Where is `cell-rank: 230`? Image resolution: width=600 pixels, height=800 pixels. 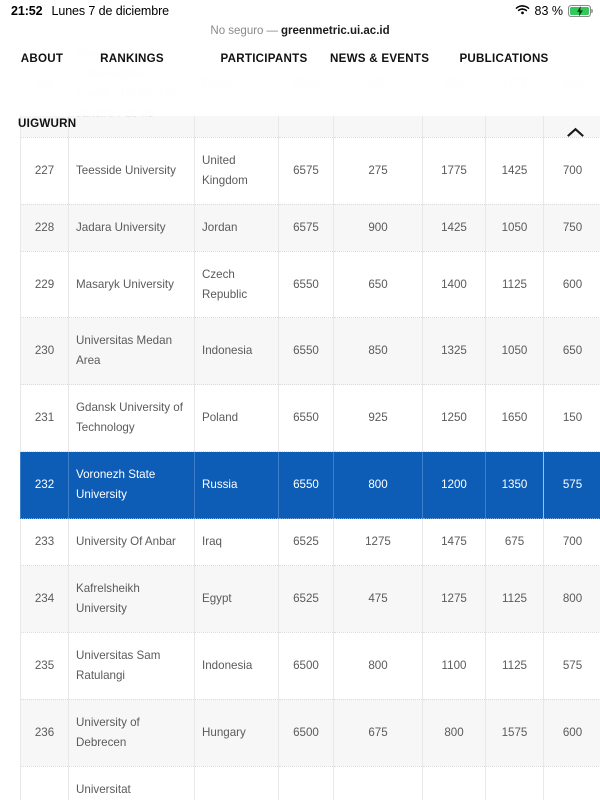 cell-rank: 230 is located at coordinates (44, 351).